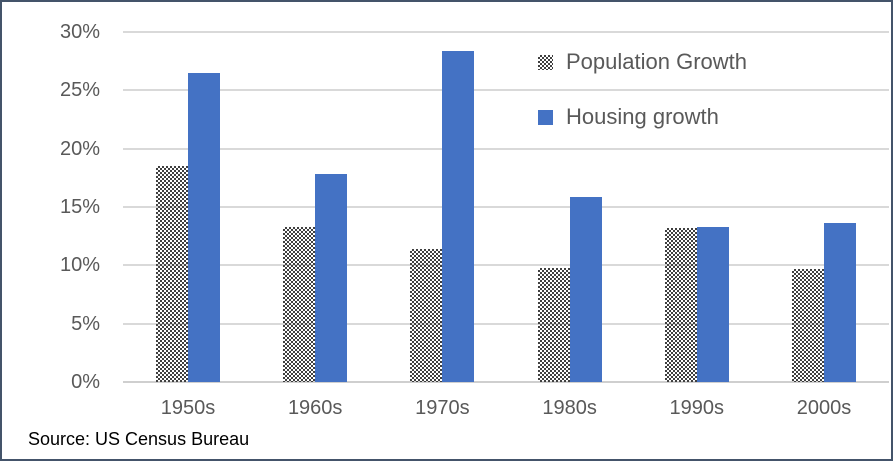 This screenshot has width=893, height=461. What do you see at coordinates (840, 302) in the screenshot?
I see `bar-housing-2000s` at bounding box center [840, 302].